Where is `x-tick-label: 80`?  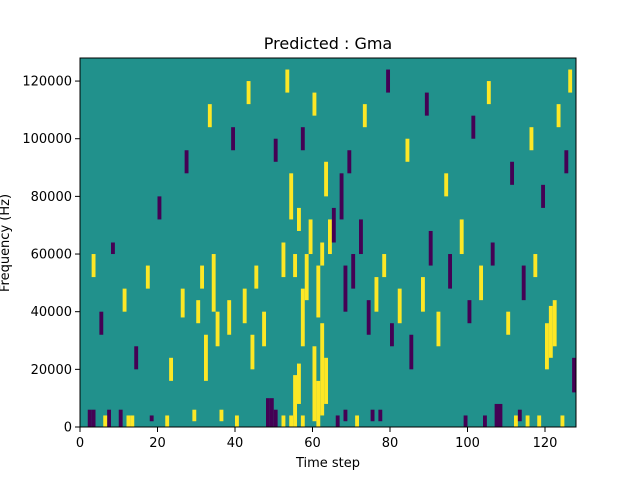 x-tick-label: 80 is located at coordinates (390, 443).